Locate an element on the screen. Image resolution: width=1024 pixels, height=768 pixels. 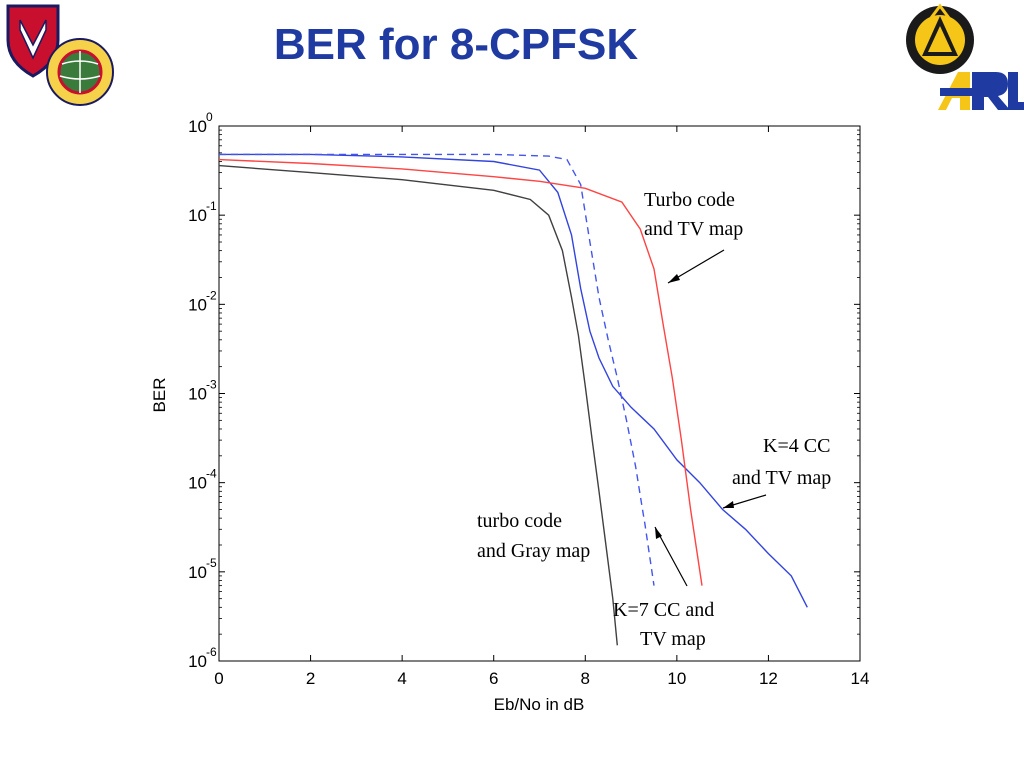
annotation-line: Turbo code is located at coordinates (689, 200).